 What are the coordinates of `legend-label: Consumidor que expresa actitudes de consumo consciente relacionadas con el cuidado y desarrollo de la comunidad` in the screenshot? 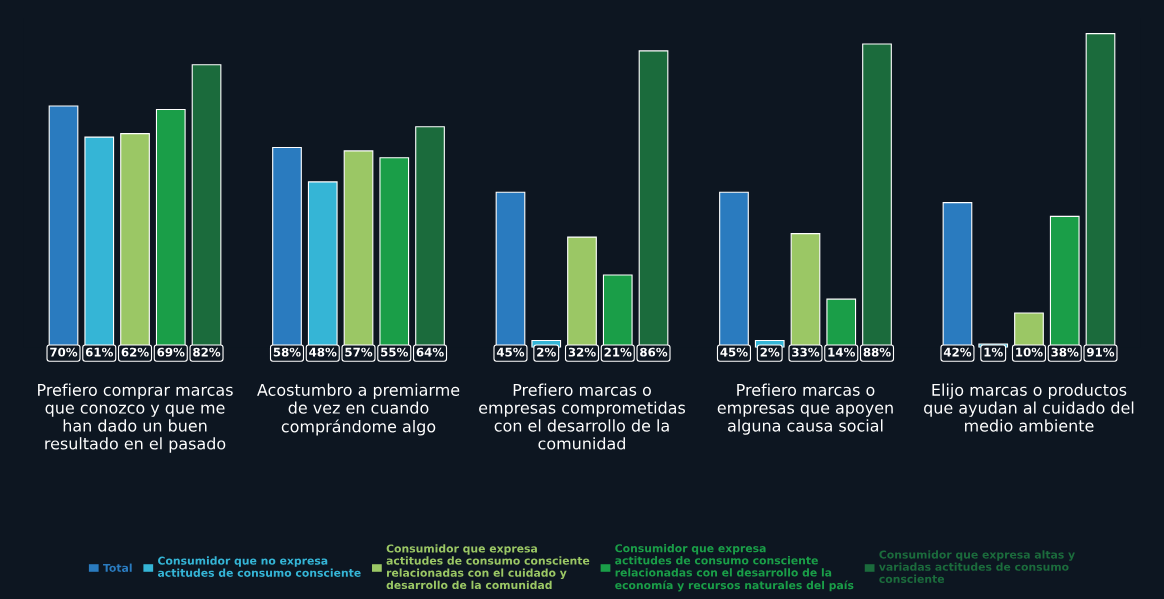 It's located at (488, 567).